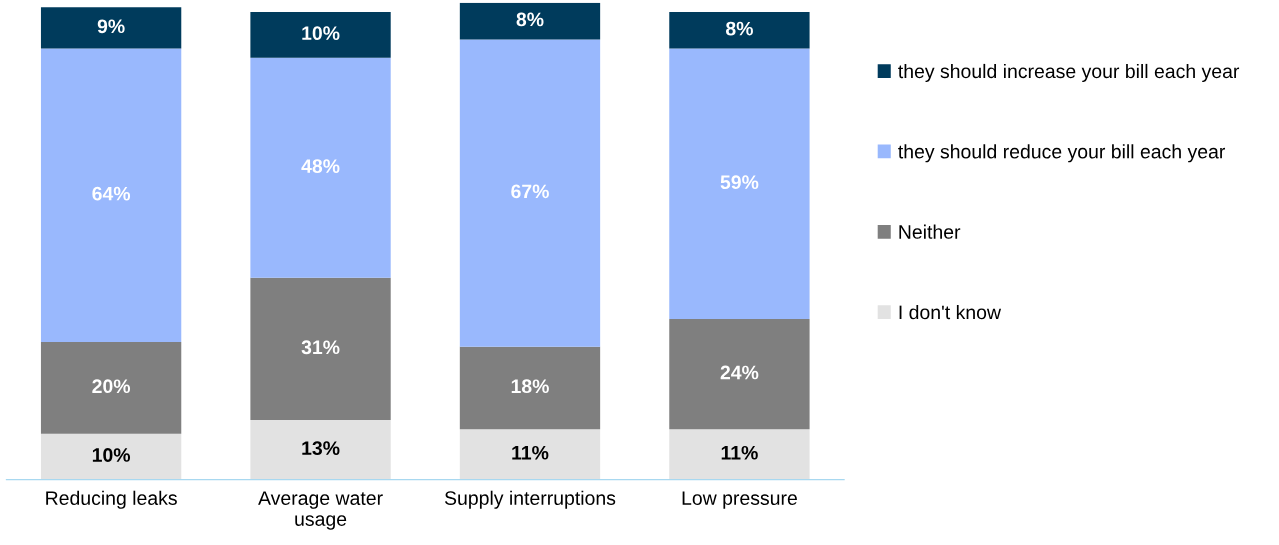 The width and height of the screenshot is (1279, 545). I want to click on data-label: 13%, so click(321, 448).